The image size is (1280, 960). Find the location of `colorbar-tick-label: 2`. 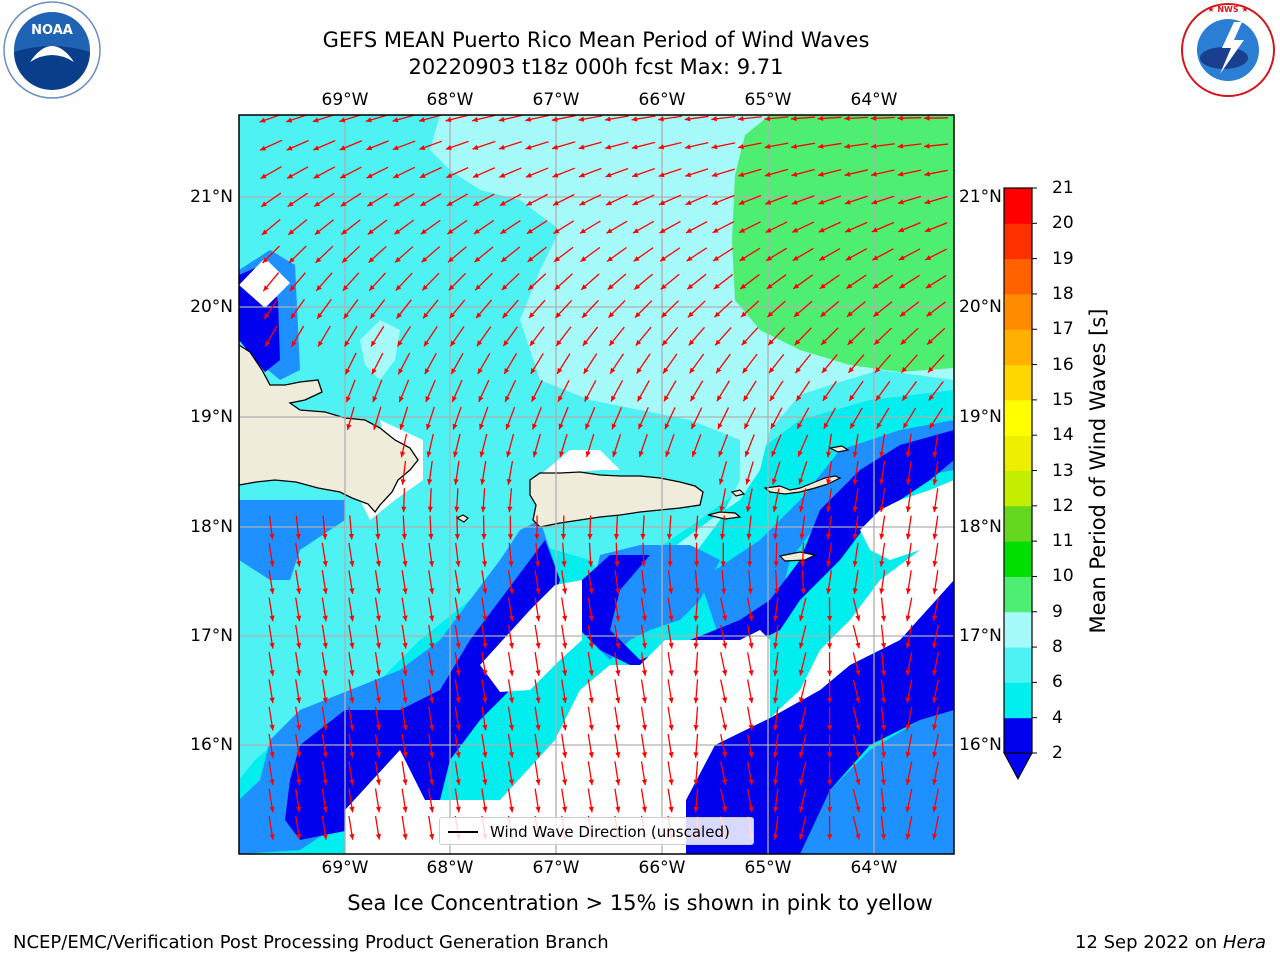

colorbar-tick-label: 2 is located at coordinates (1057, 753).